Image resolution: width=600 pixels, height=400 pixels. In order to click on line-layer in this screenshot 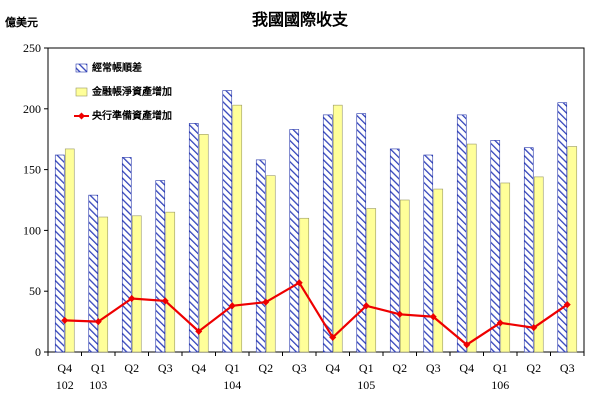, I will do `click(316, 314)`.